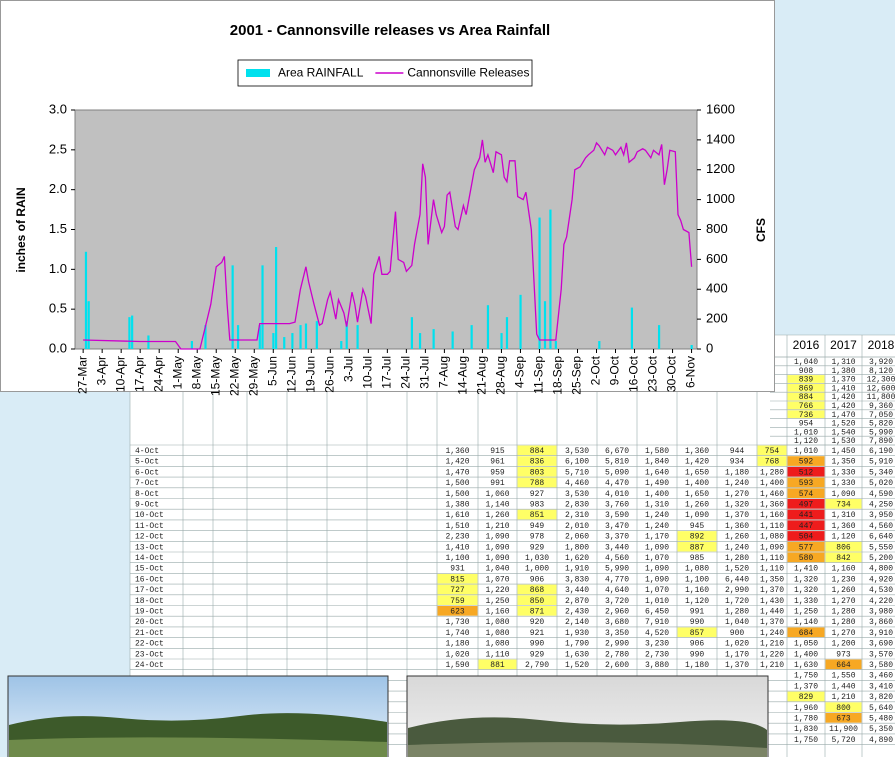 This screenshot has height=757, width=895. What do you see at coordinates (737, 590) in the screenshot?
I see `cell: 2,990` at bounding box center [737, 590].